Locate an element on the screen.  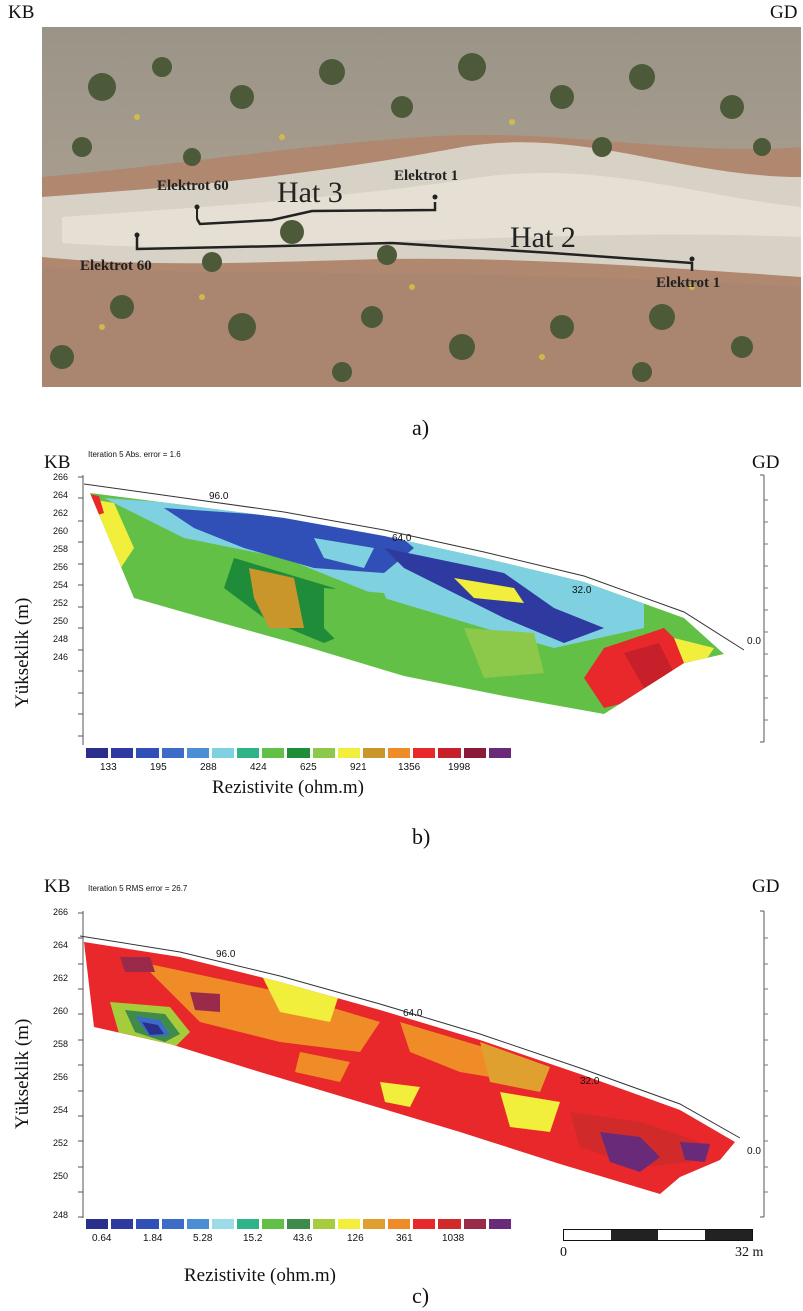
panel-c-surface-label: 96.0 is located at coordinates (226, 954).